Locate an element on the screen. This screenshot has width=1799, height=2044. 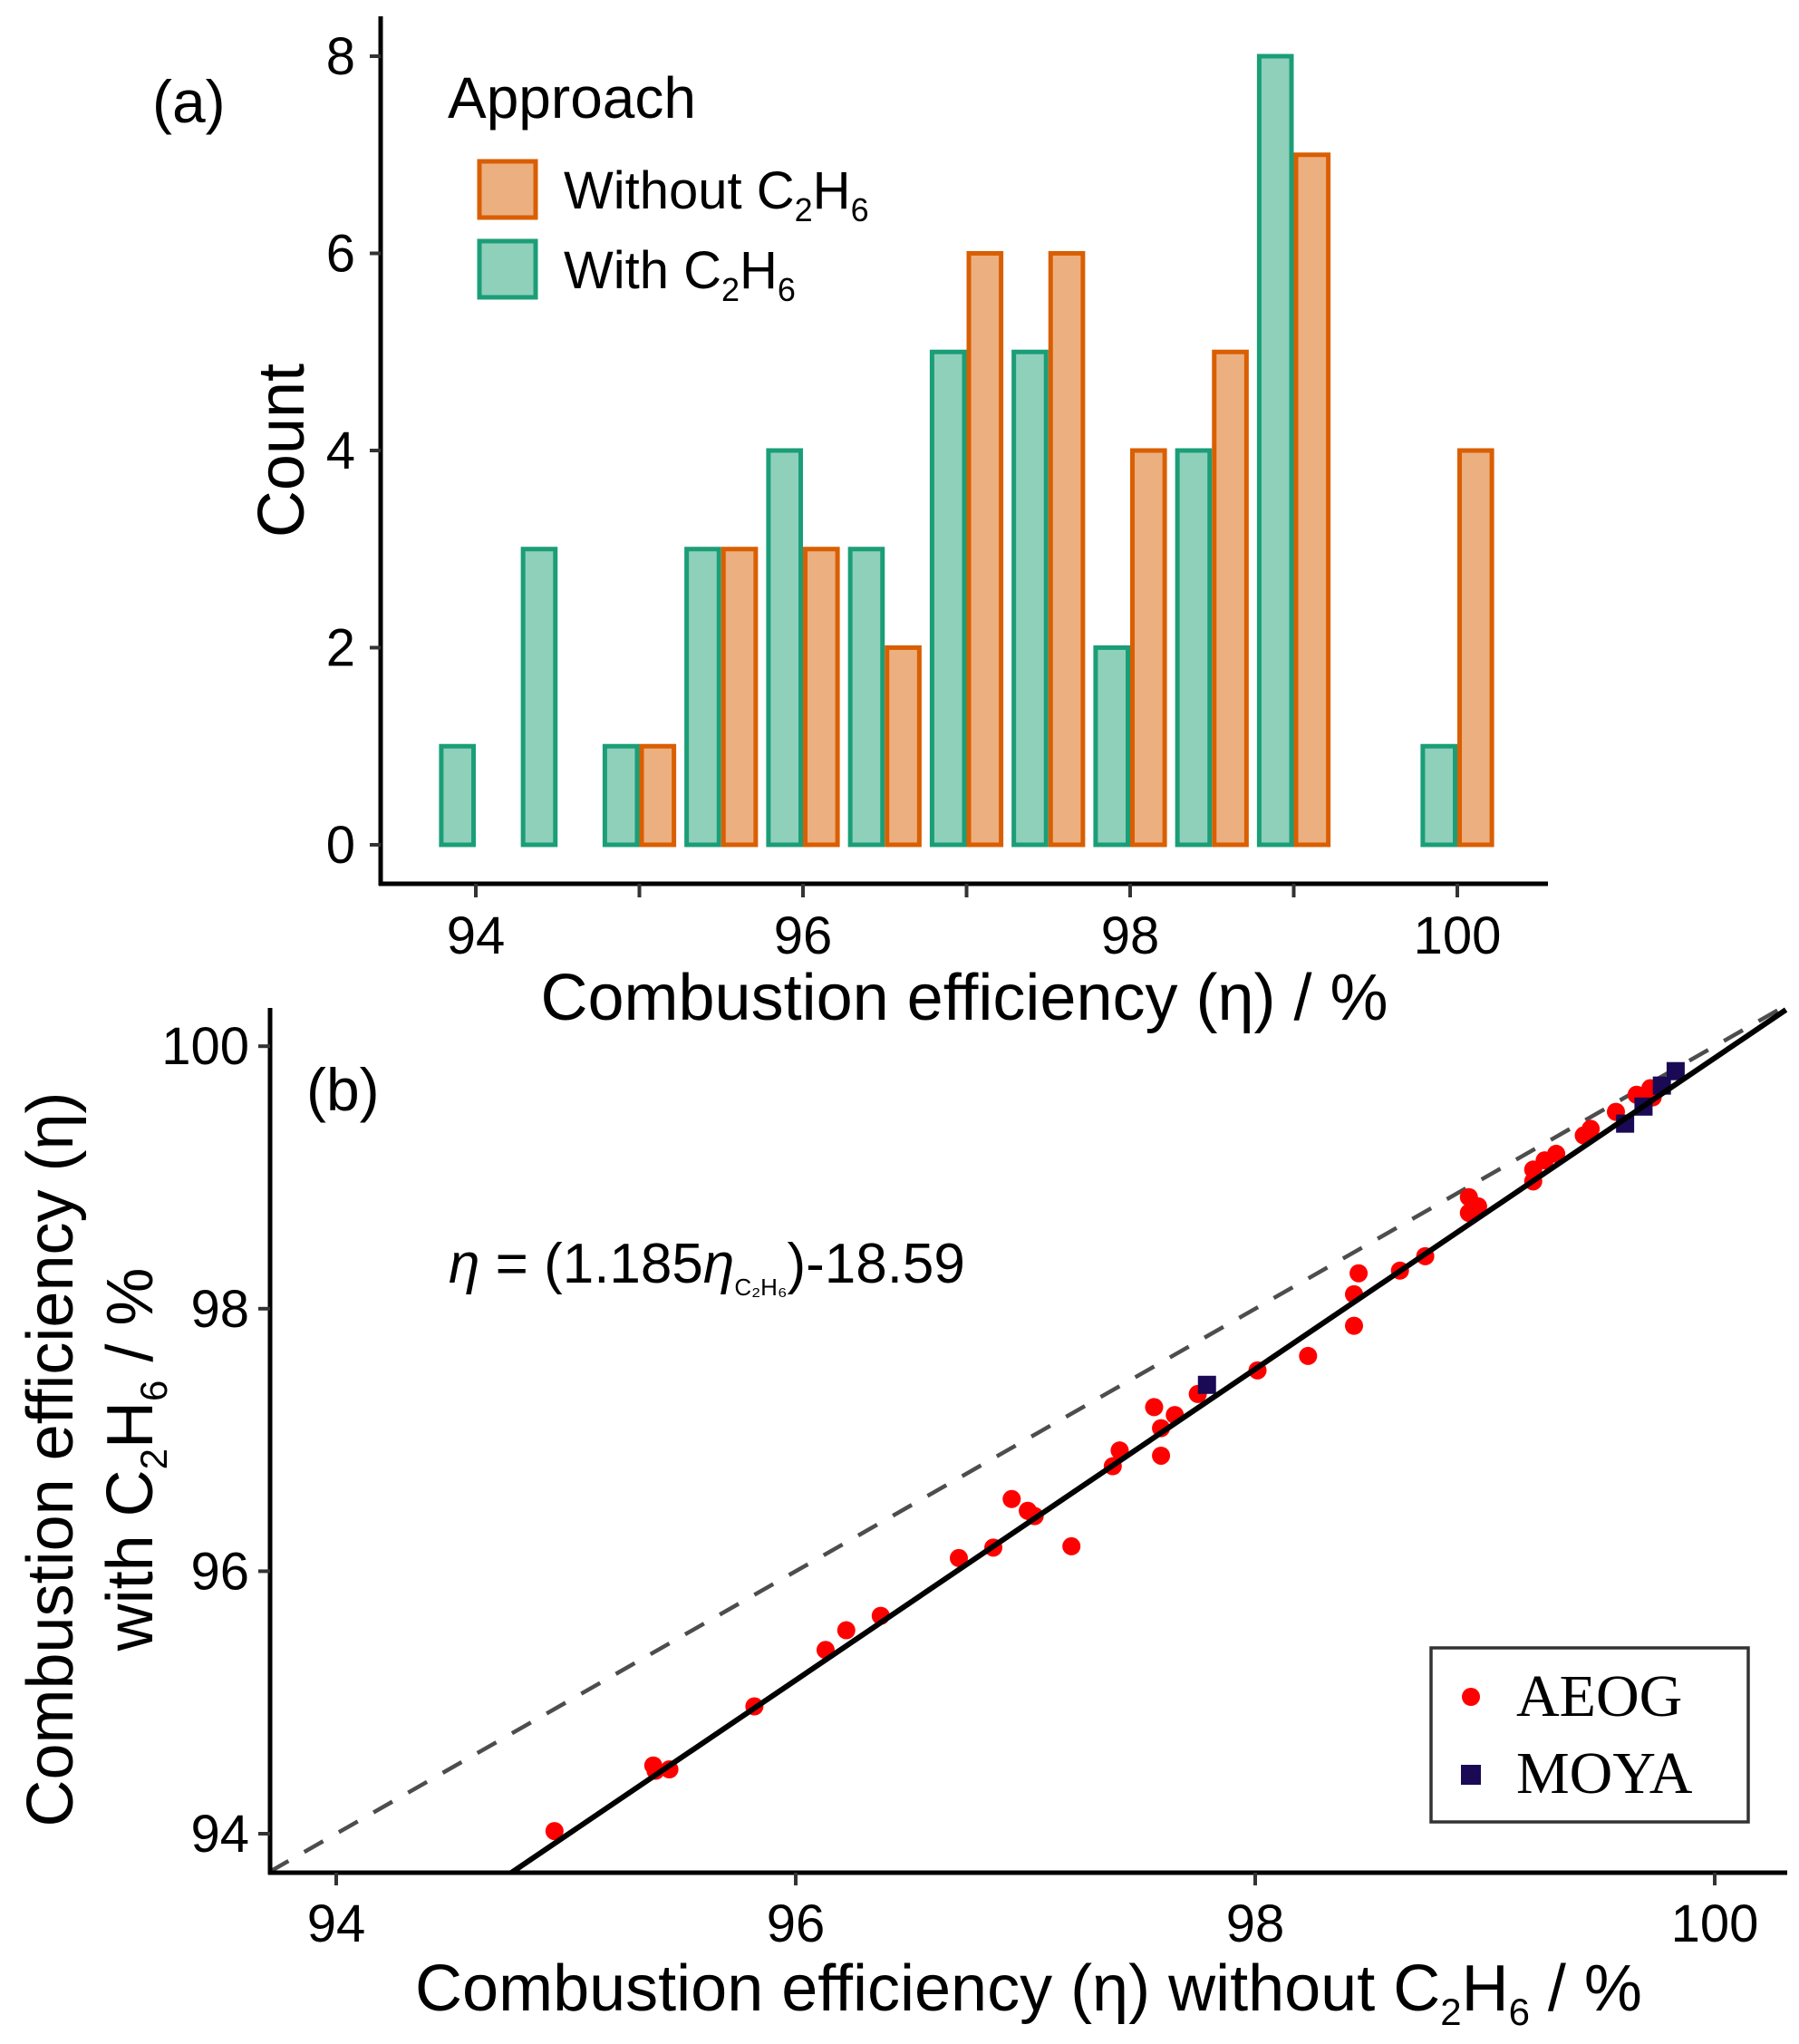
bar-with-c2h6-98.5 is located at coordinates (1194, 648).